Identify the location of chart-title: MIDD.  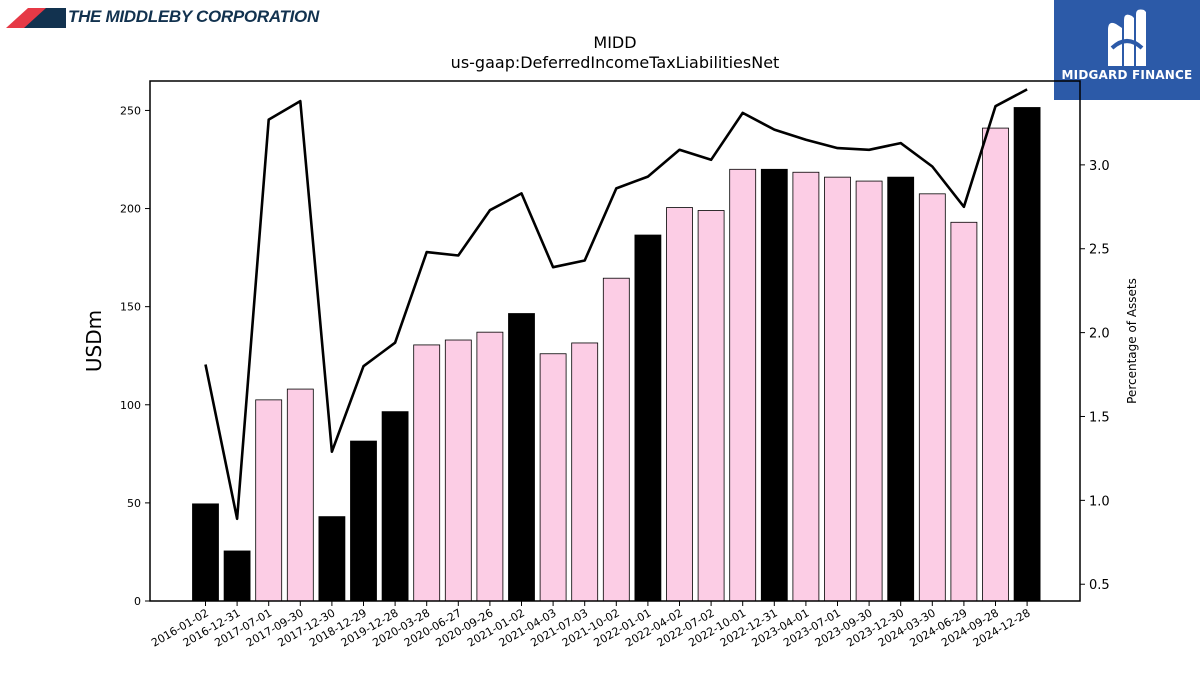
(614, 42).